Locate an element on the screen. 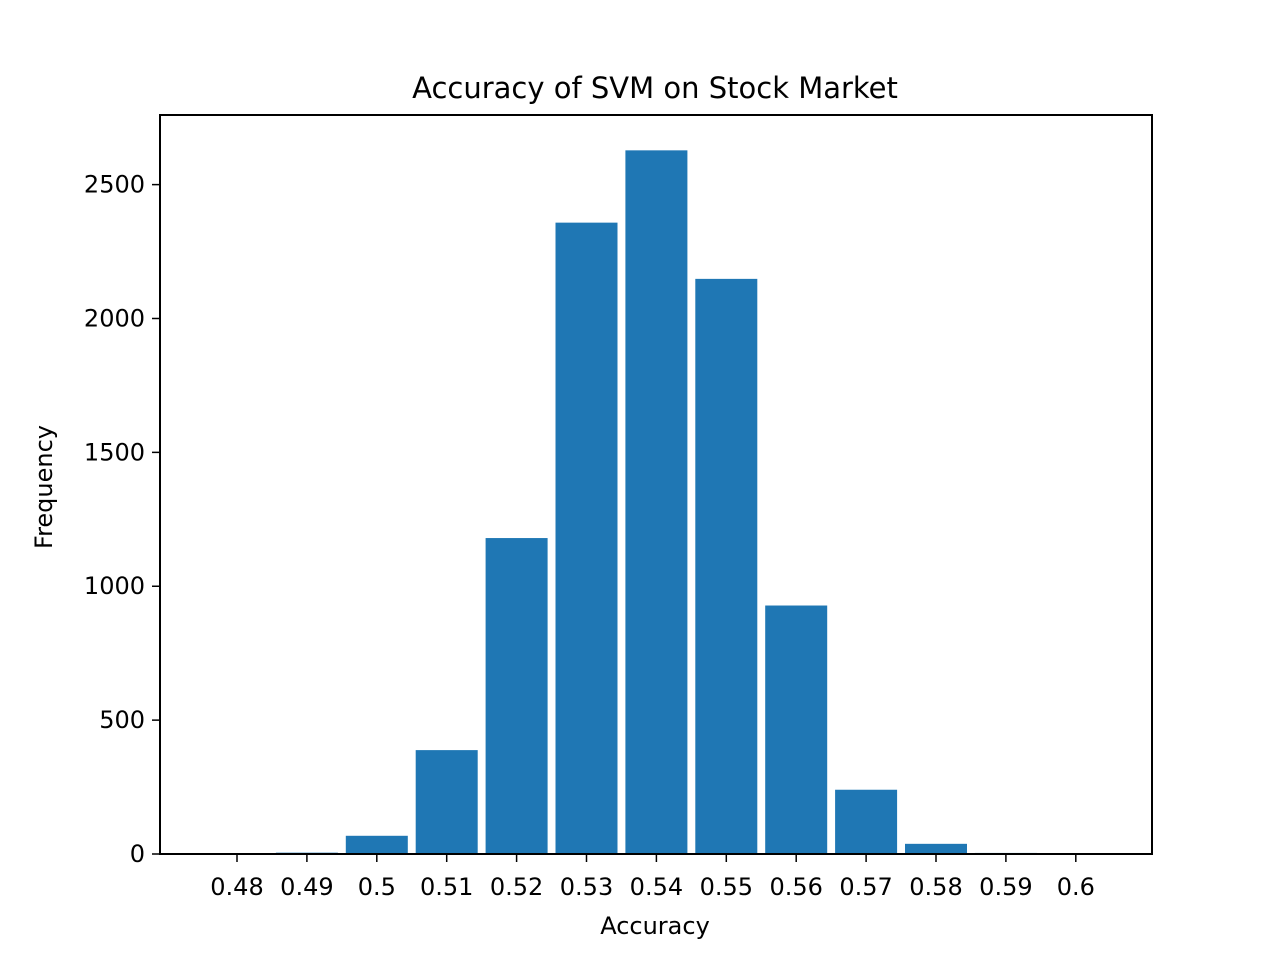  bar-0.54 is located at coordinates (656, 502).